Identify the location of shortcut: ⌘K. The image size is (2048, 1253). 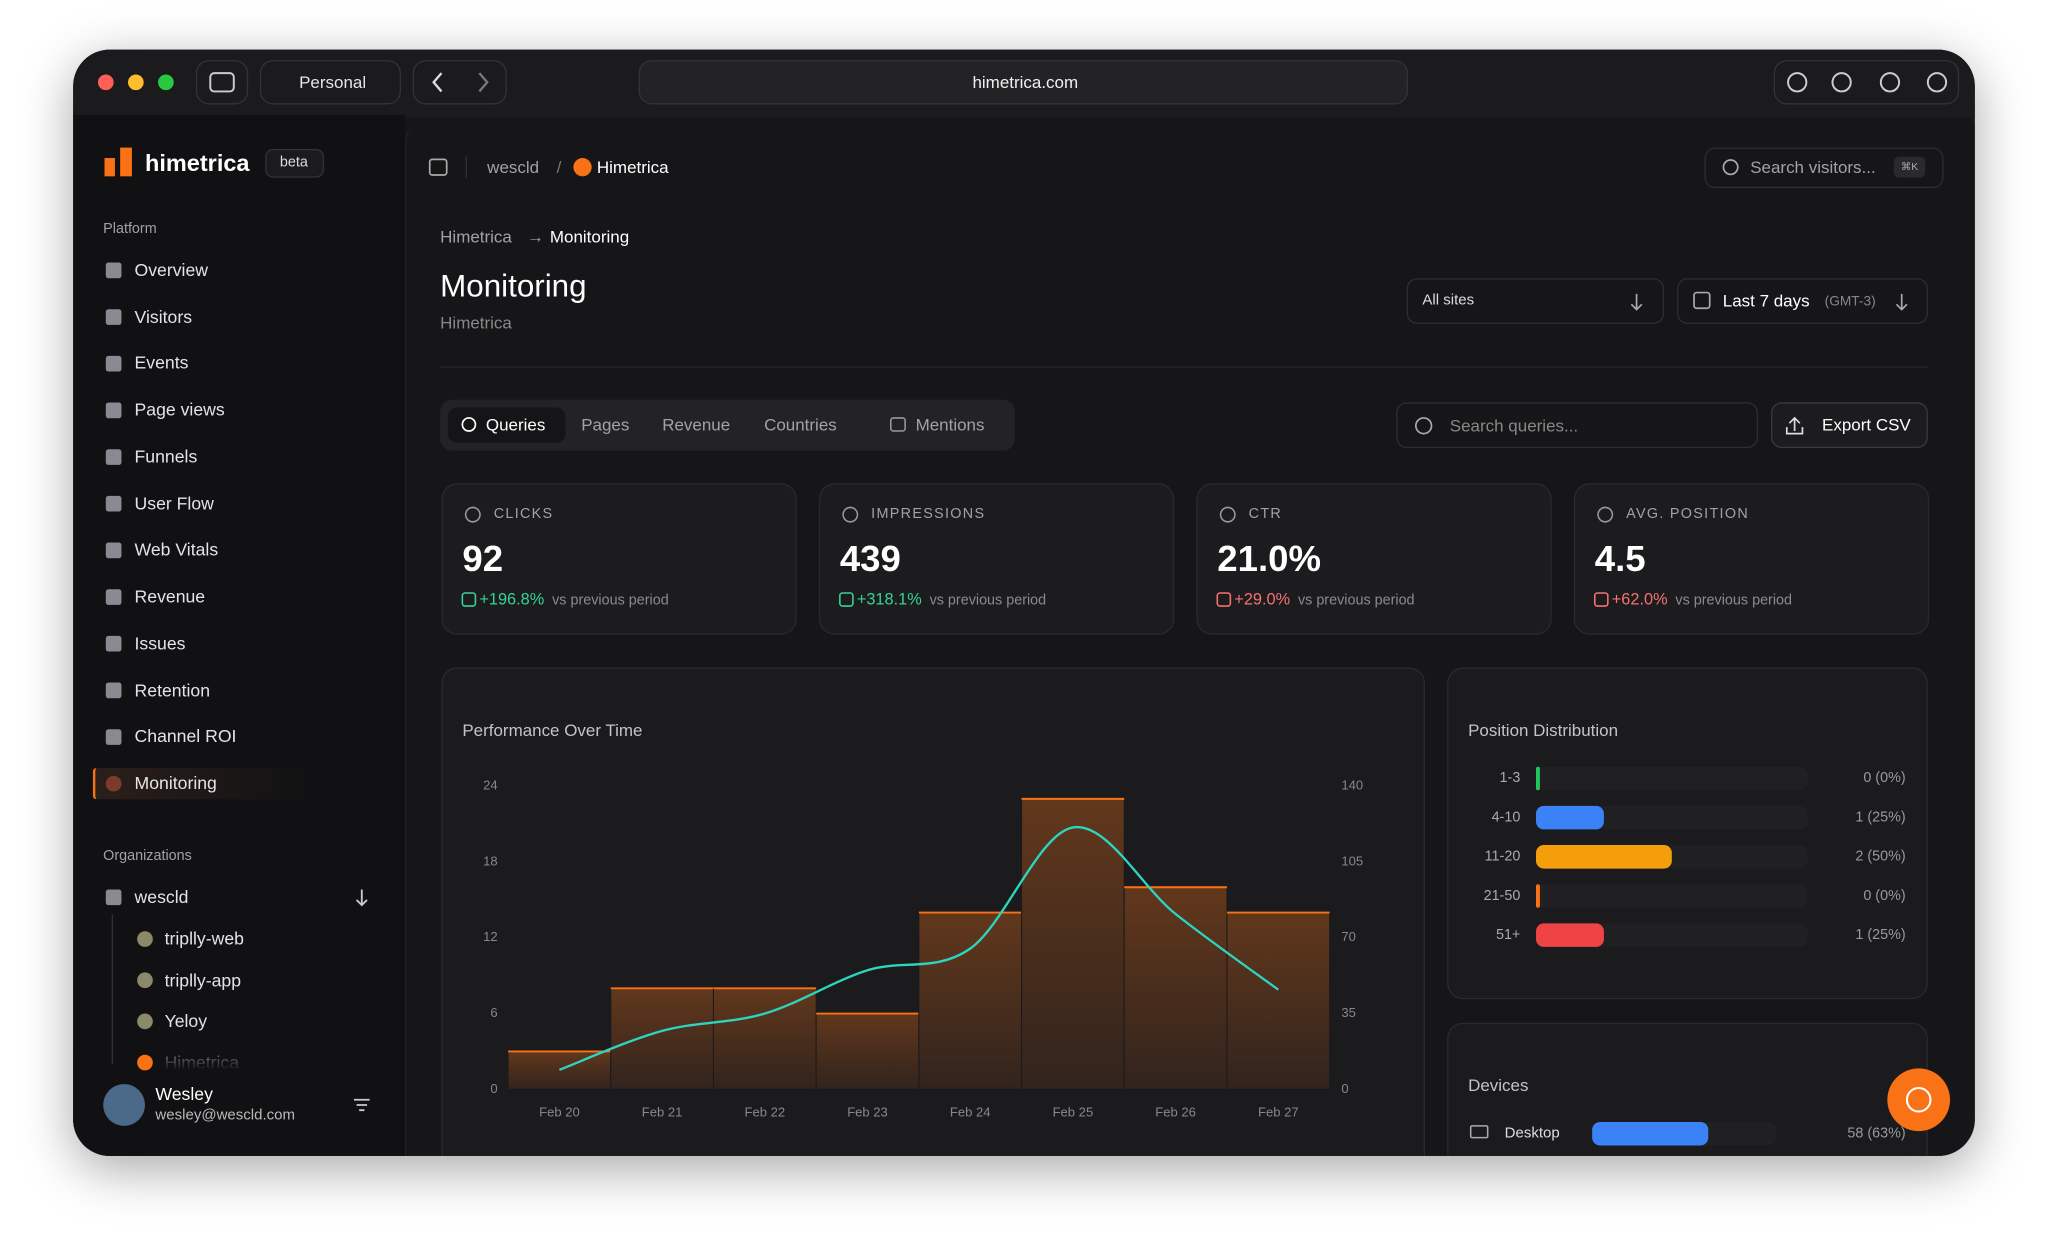
(1909, 166).